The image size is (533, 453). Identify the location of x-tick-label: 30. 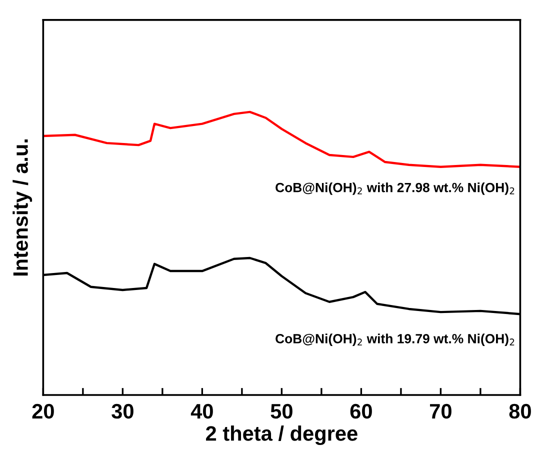
(123, 411).